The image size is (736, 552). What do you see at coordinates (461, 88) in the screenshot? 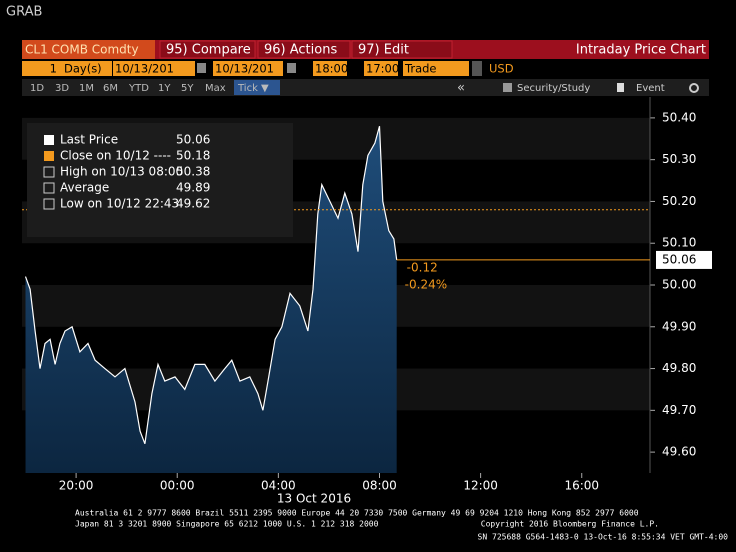
I see `toolbar-right-button: «` at bounding box center [461, 88].